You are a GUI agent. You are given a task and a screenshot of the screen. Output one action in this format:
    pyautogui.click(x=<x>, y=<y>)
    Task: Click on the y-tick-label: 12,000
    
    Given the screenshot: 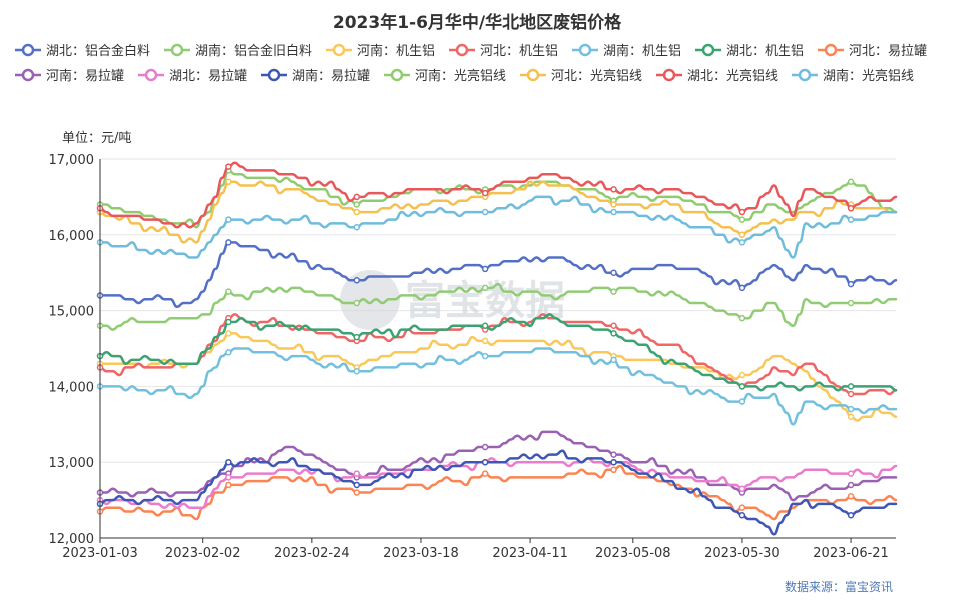 What is the action you would take?
    pyautogui.click(x=72, y=539)
    